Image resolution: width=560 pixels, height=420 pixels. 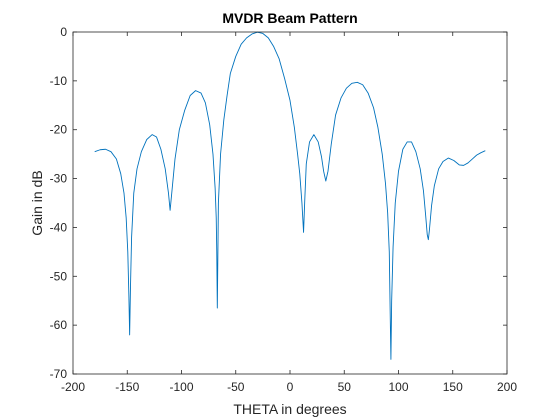 I want to click on y-tick-label: -10, so click(x=59, y=81).